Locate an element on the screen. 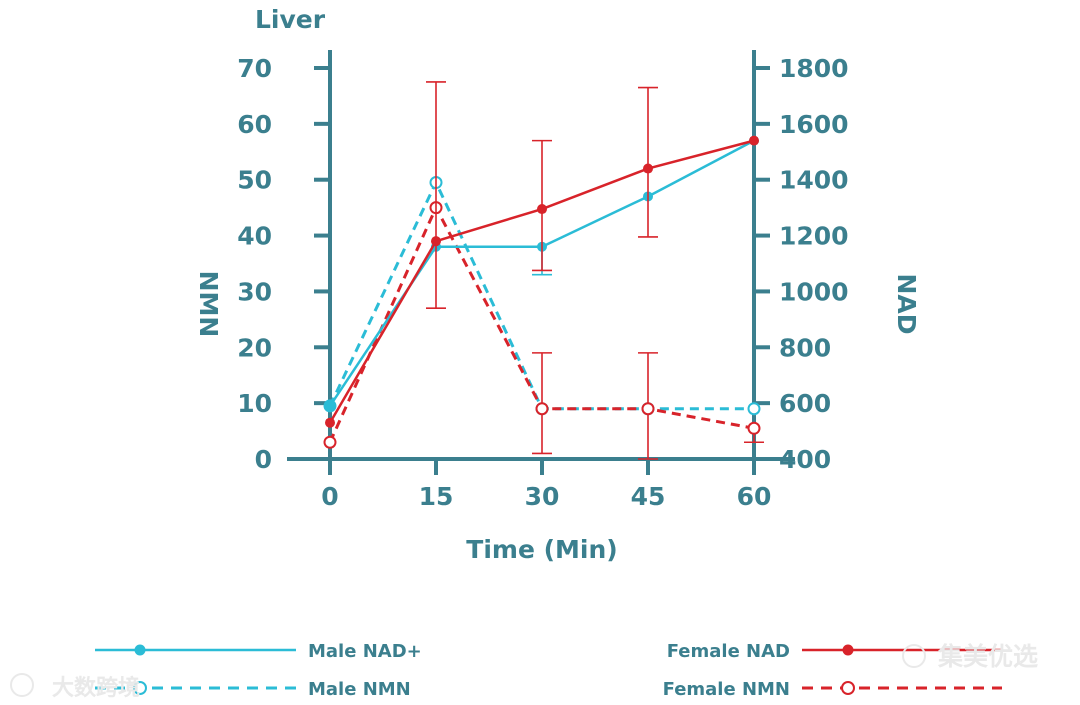  x-axis-label: Time (Min) is located at coordinates (541, 549).